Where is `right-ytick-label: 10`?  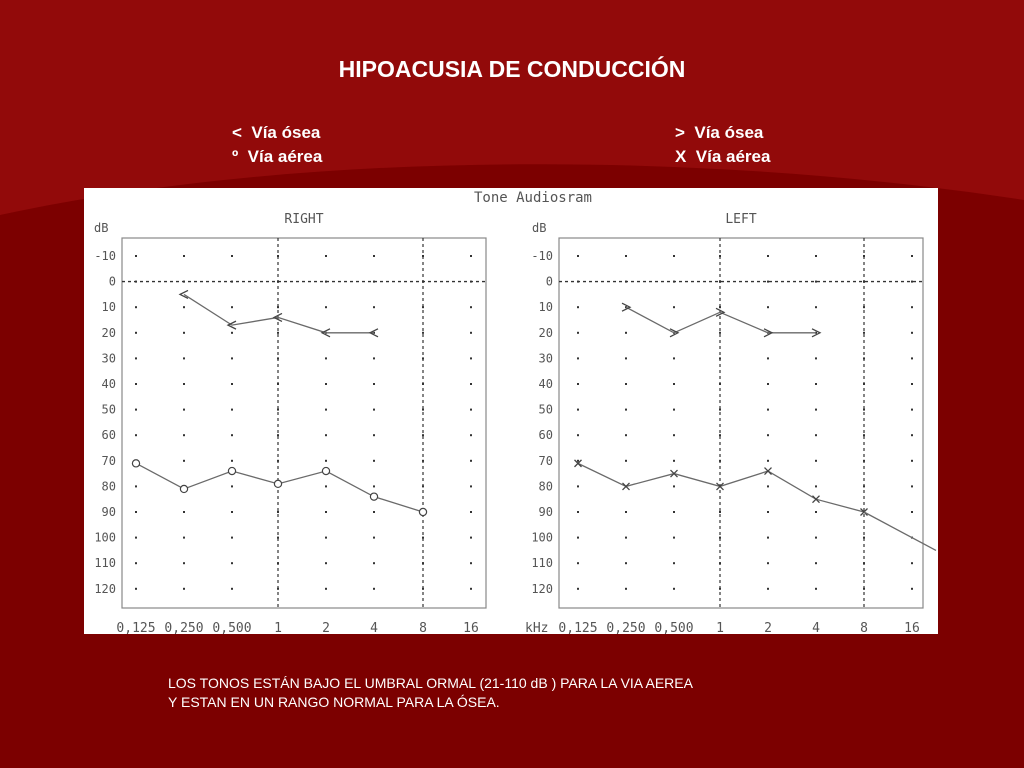
right-ytick-label: 10 is located at coordinates (109, 307).